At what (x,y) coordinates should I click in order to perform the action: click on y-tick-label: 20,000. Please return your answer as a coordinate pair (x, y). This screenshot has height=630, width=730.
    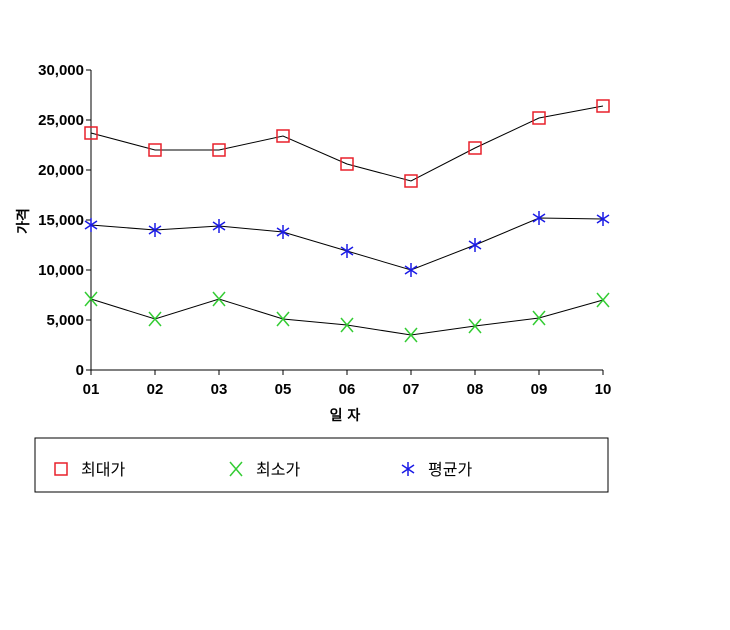
    Looking at the image, I should click on (61, 170).